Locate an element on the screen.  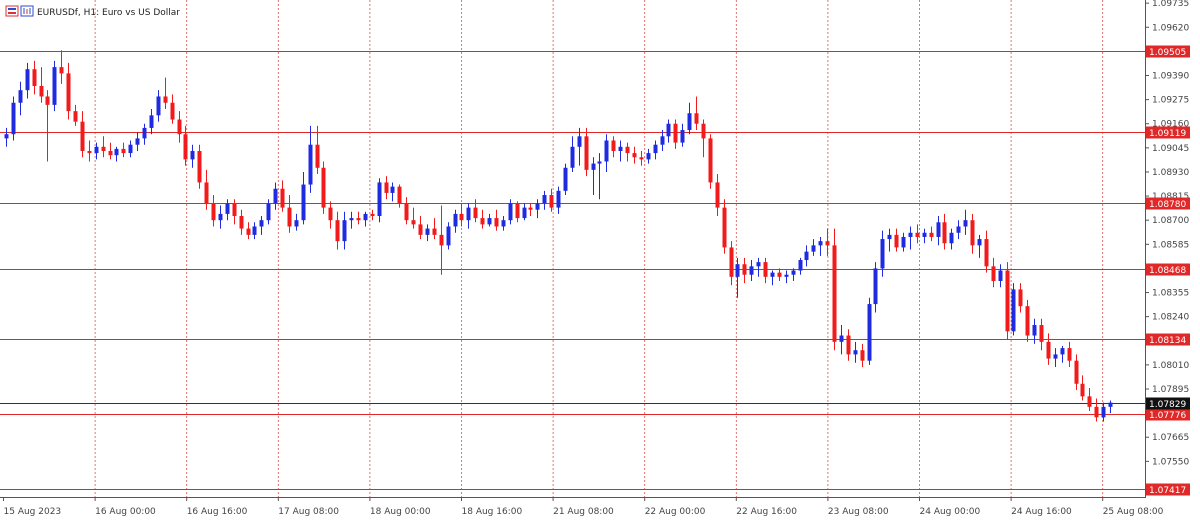
price-label: 1.09735 is located at coordinates (1170, 4).